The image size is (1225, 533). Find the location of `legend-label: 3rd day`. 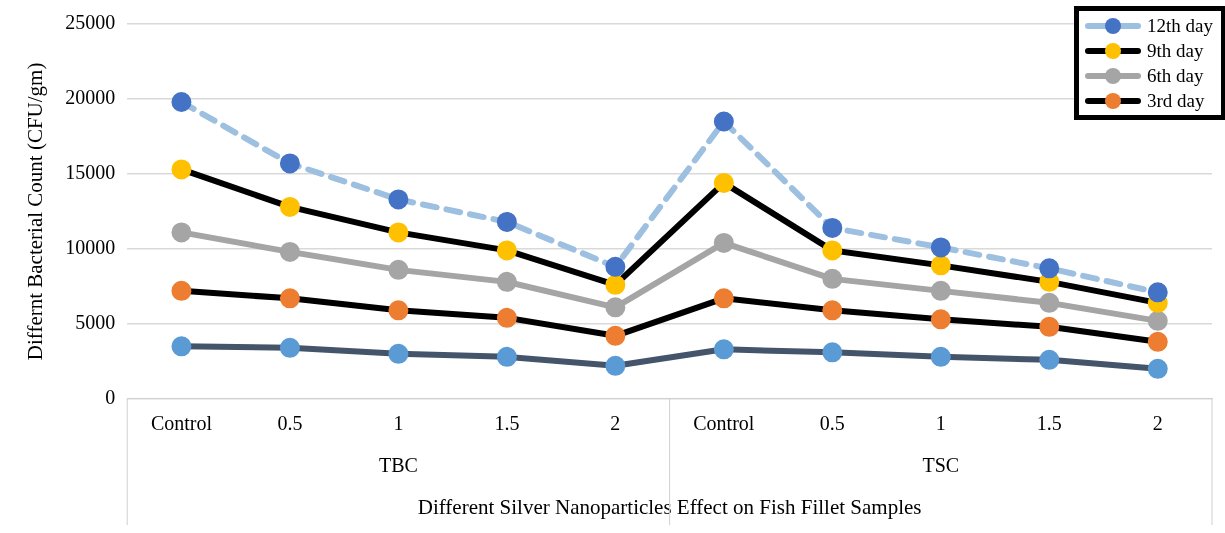

legend-label: 3rd day is located at coordinates (1176, 101).